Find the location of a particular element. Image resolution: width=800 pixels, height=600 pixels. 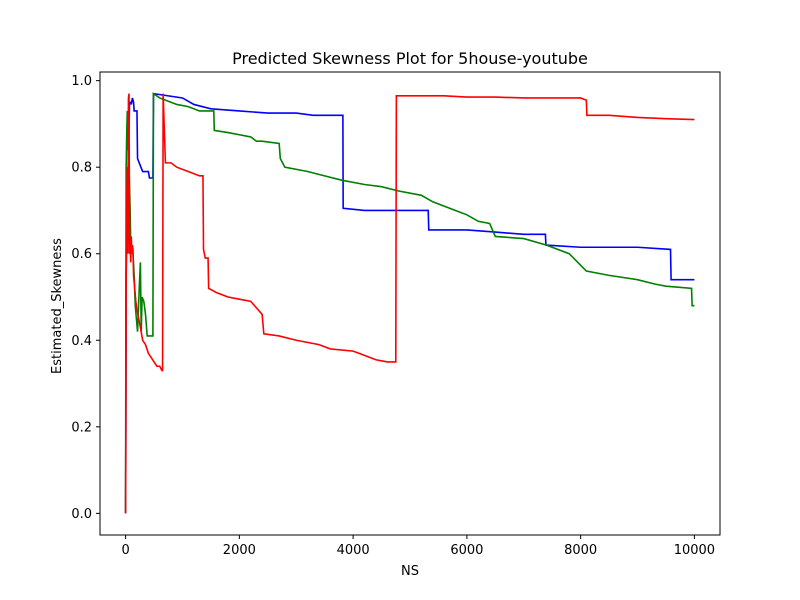

x-tick-label: 10000 is located at coordinates (694, 550).